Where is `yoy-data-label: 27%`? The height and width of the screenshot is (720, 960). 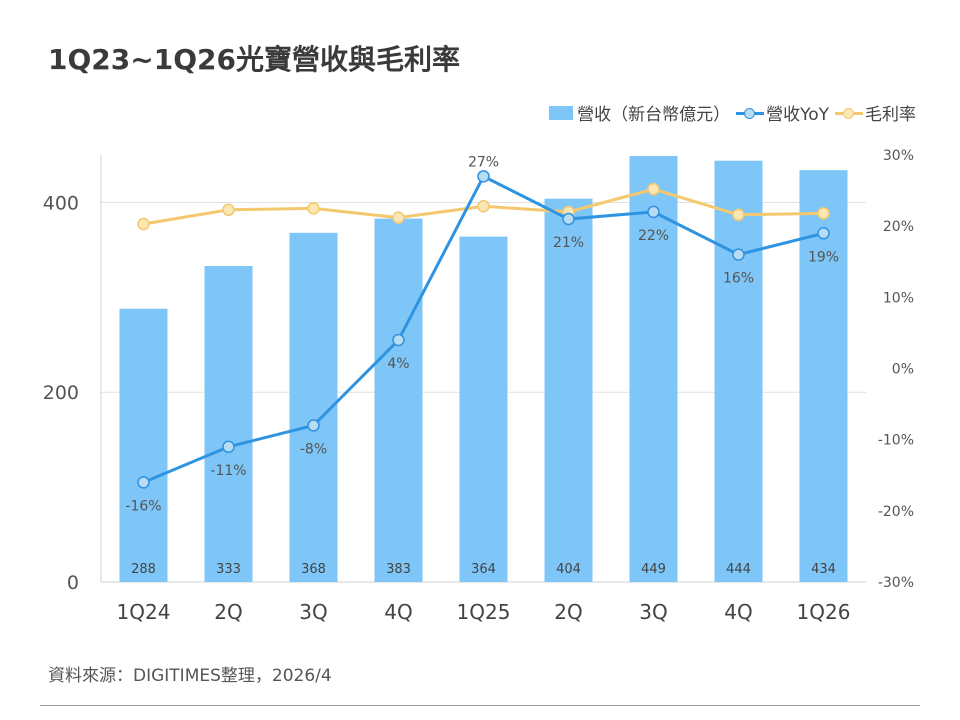
yoy-data-label: 27% is located at coordinates (483, 162).